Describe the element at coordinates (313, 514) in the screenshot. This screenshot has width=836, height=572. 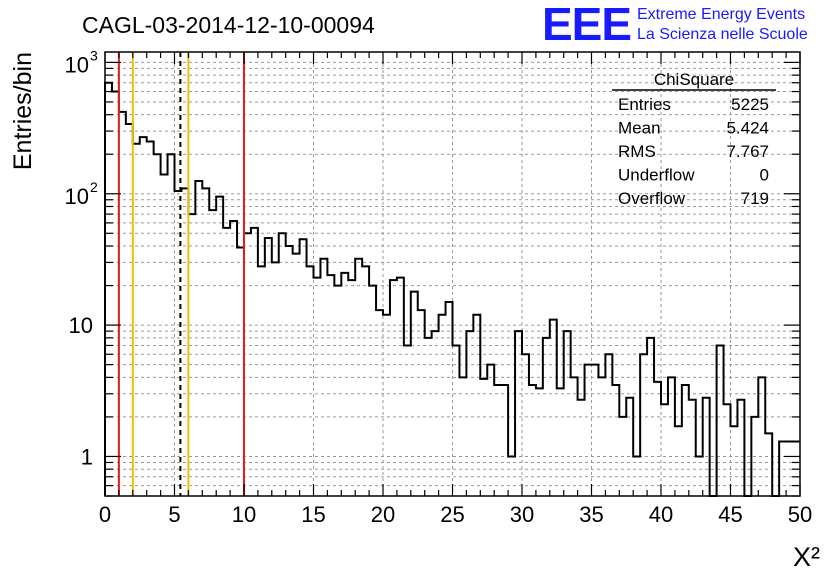
I see `x-tick-label: 15` at that location.